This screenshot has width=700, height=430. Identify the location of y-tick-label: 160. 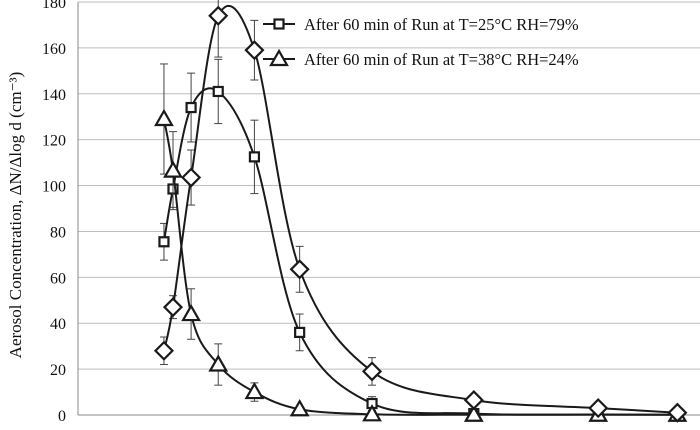
(54, 49).